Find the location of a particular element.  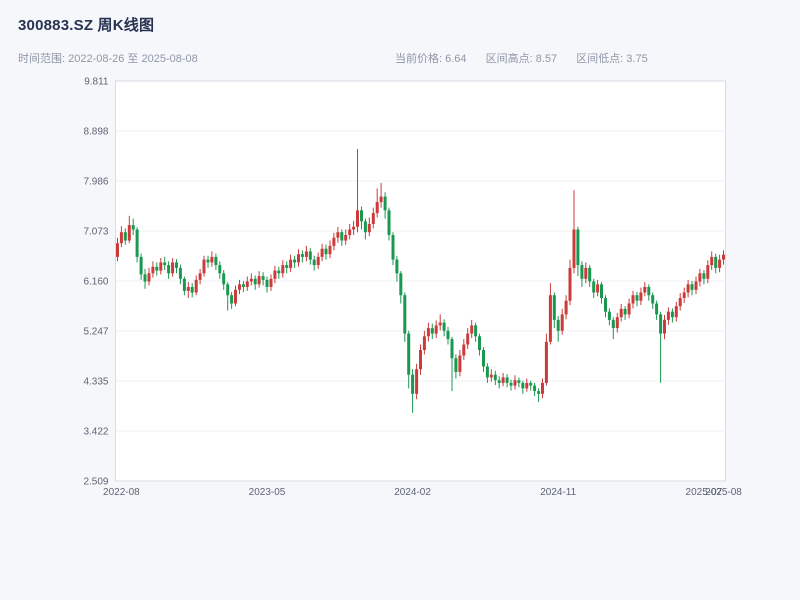

svg-text: 6.160 is located at coordinates (95, 282).